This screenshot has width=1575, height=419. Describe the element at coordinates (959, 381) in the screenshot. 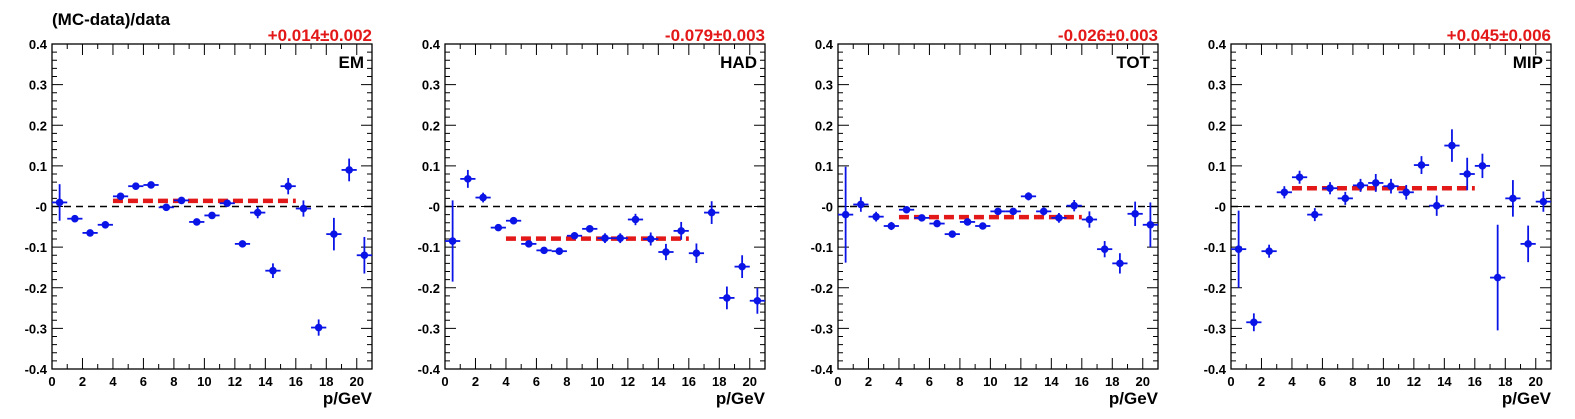

I see `x-tick-label: 8` at that location.